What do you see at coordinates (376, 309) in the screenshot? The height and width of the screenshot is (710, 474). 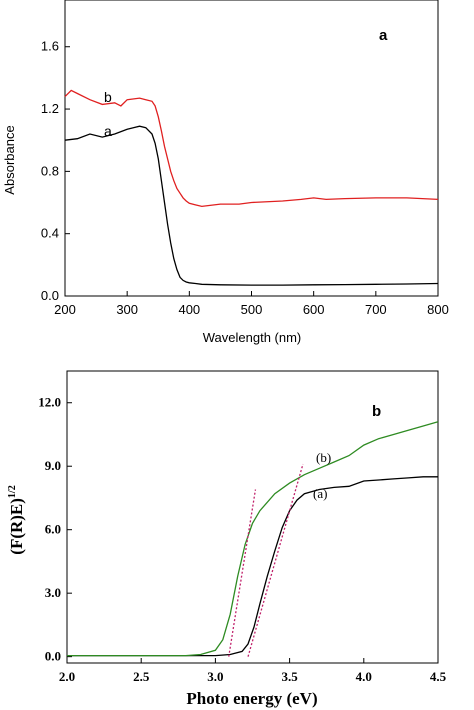 I see `x-tick-label: 700` at bounding box center [376, 309].